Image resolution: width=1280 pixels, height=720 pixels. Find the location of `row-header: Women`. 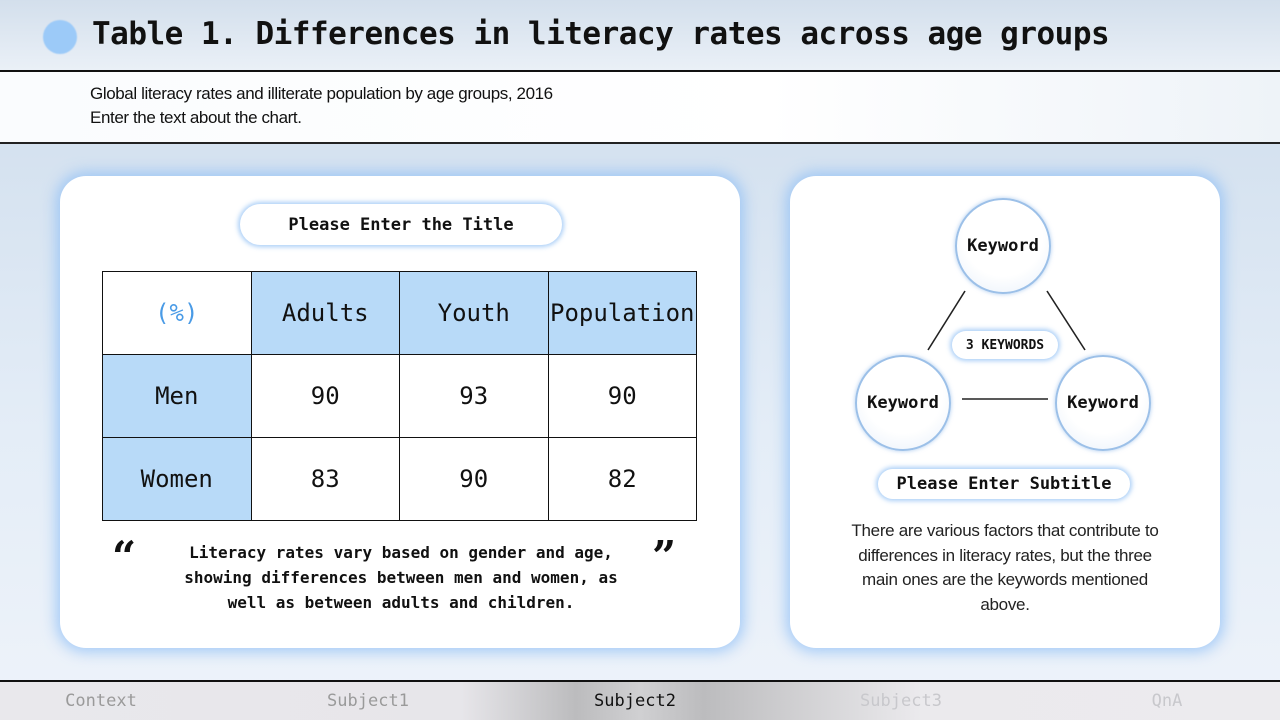

row-header: Women is located at coordinates (177, 479).